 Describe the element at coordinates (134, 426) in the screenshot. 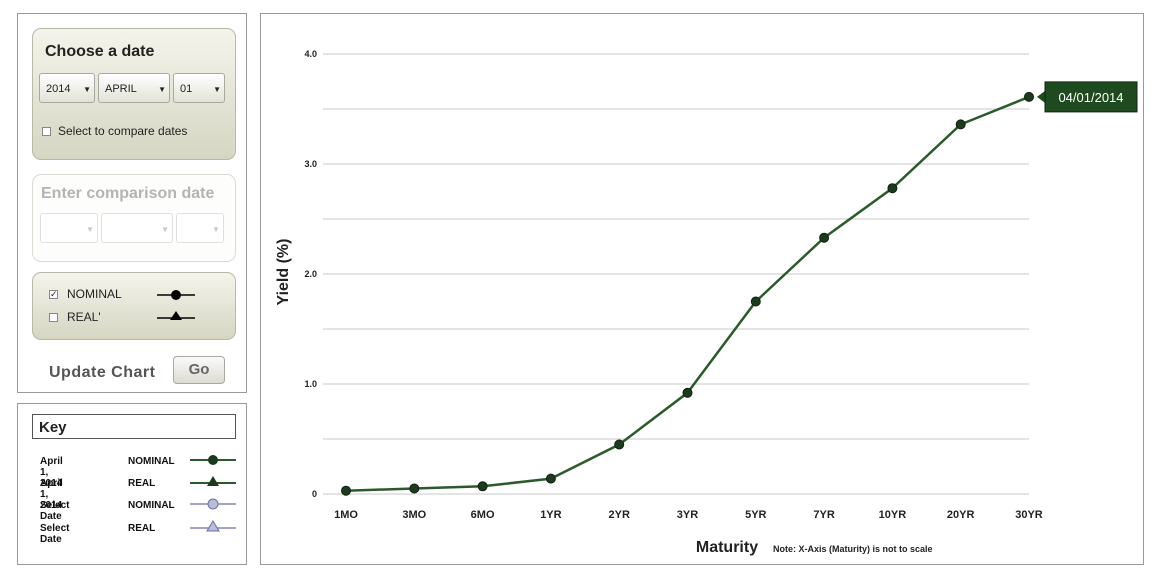

I see `key-title-box: Key` at that location.